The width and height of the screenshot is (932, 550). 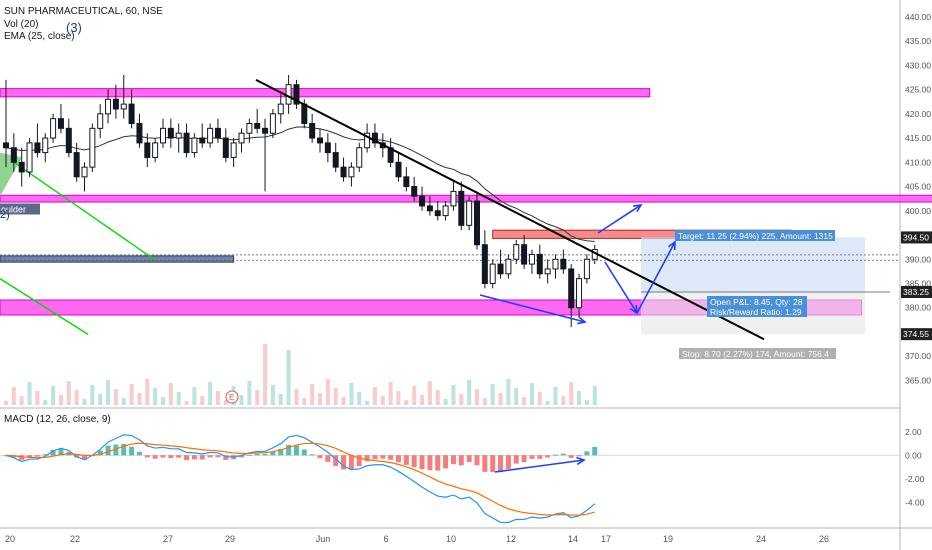 I want to click on shoulder-label-bg, so click(x=20, y=209).